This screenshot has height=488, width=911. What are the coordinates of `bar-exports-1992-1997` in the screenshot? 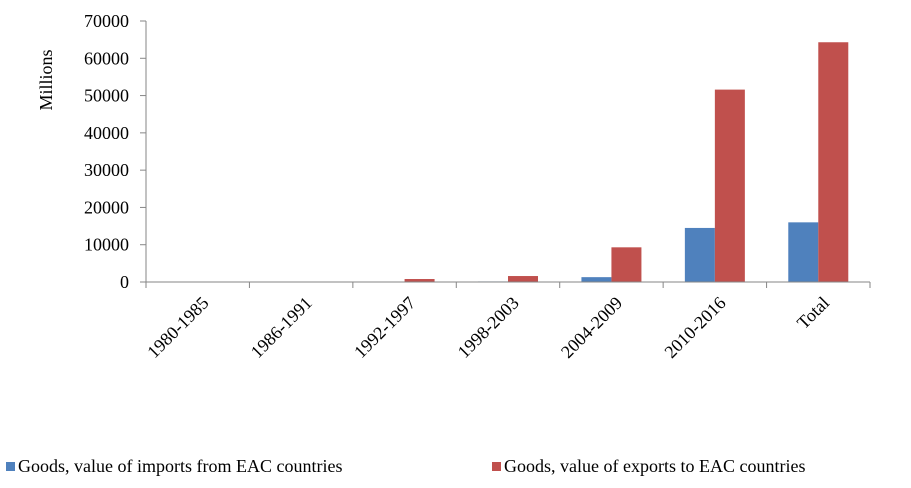 It's located at (419, 280).